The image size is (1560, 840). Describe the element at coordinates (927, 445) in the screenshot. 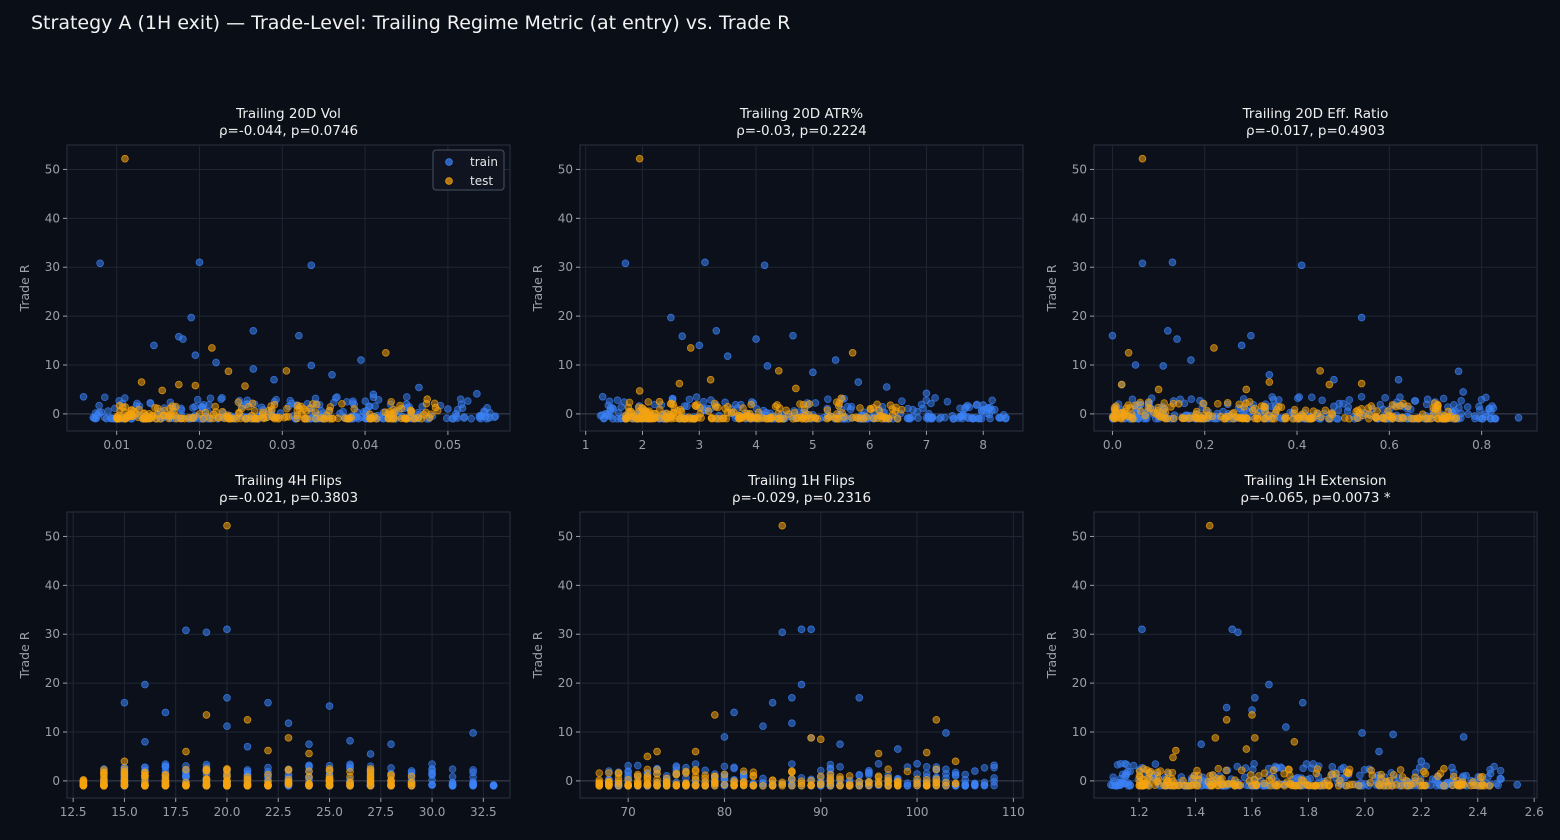

I see `x-tick-label: 7` at that location.